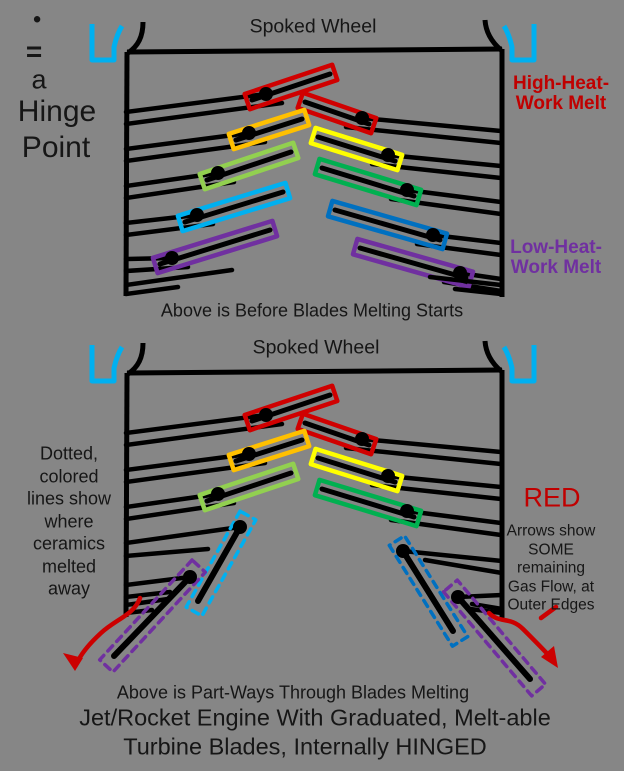 The height and width of the screenshot is (771, 624). I want to click on hinge-point-dot-right-green-d2, so click(407, 511).